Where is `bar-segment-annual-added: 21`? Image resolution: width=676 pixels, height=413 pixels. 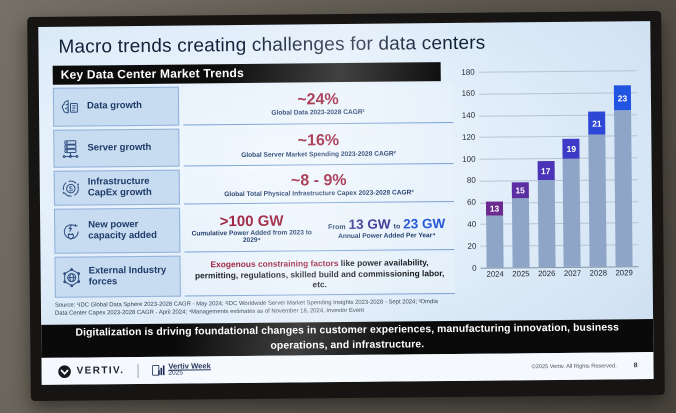 bar-segment-annual-added: 21 is located at coordinates (597, 123).